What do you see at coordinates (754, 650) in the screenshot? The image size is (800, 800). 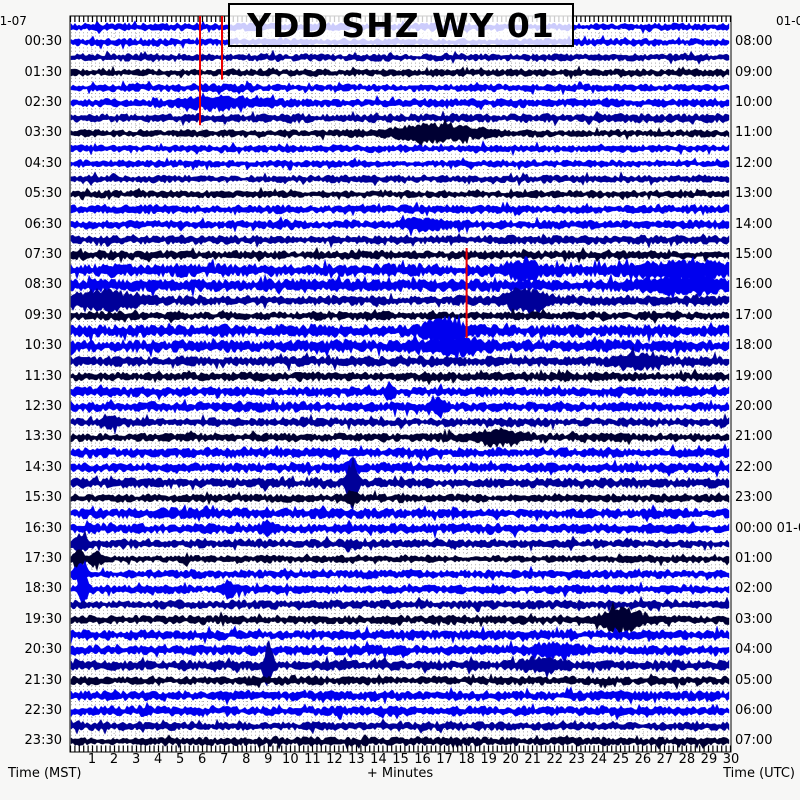 I see `time-label-utc: 04:00` at bounding box center [754, 650].